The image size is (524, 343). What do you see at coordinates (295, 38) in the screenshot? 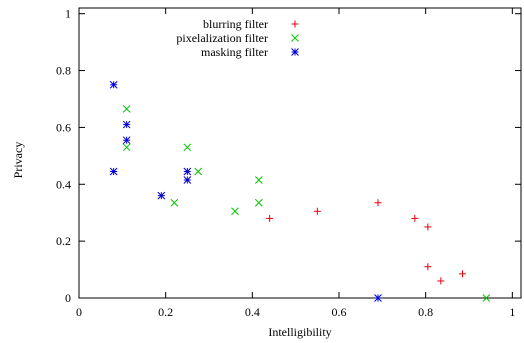
I see `legend-marker-cross` at bounding box center [295, 38].